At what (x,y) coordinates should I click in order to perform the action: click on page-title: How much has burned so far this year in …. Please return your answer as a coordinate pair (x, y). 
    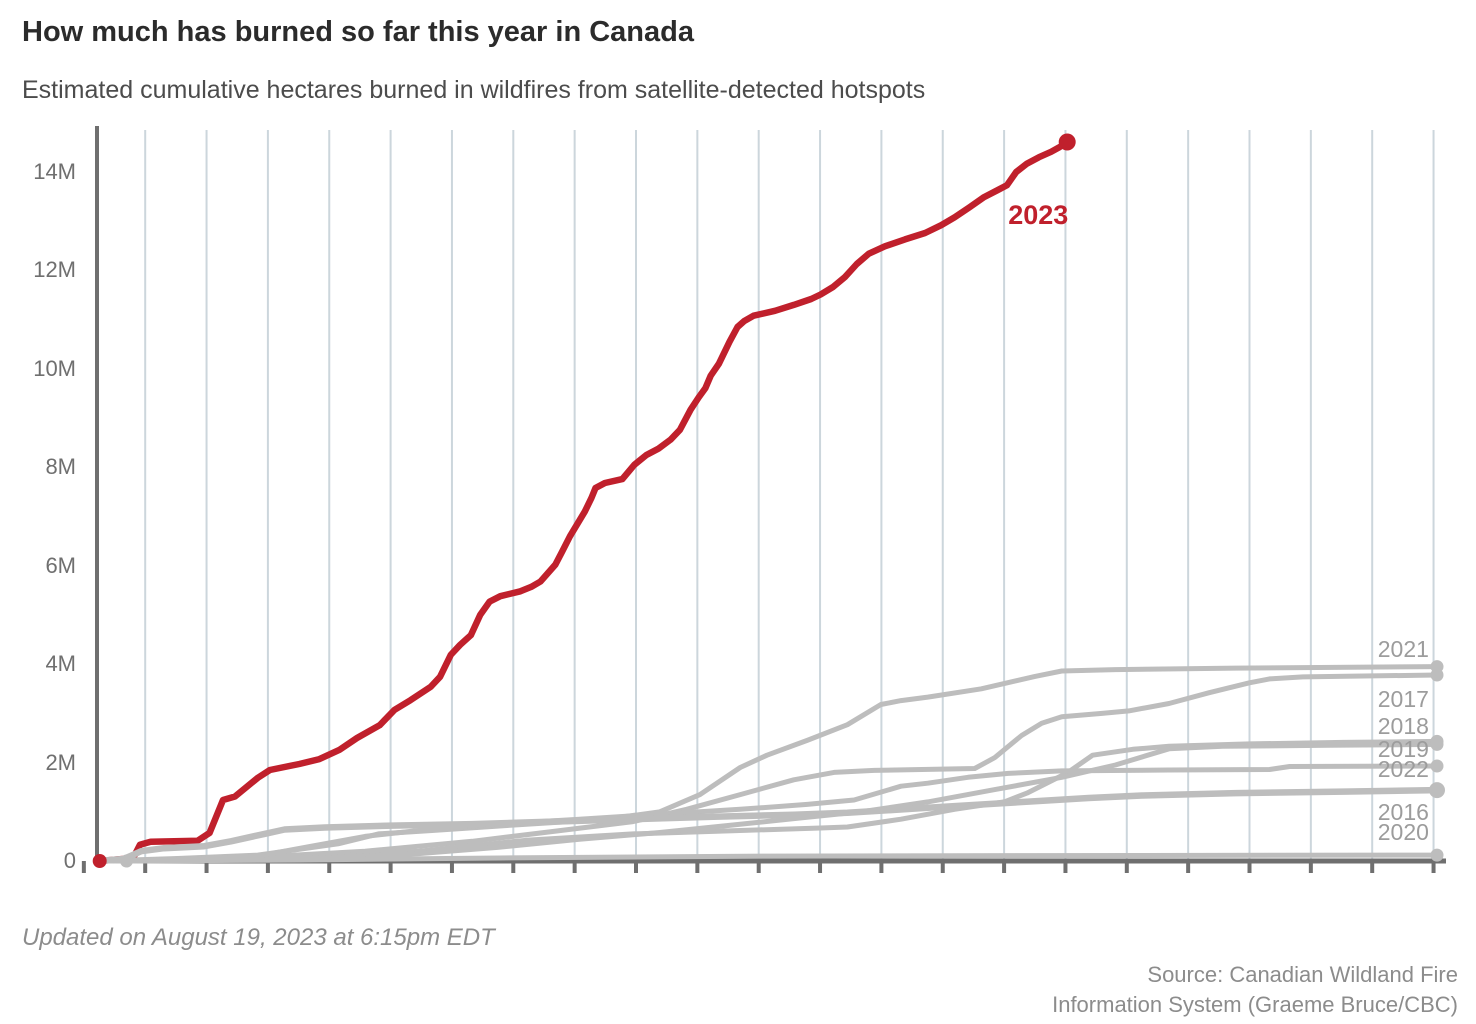
    Looking at the image, I should click on (358, 32).